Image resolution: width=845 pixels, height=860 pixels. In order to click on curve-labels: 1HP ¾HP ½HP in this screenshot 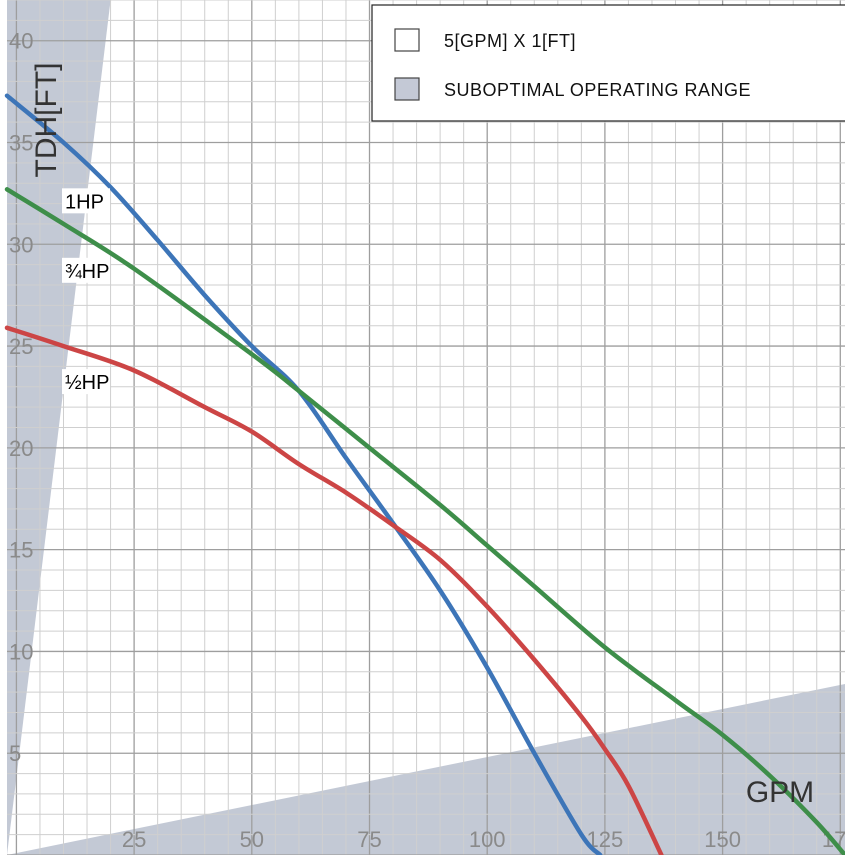, I will do `click(86, 291)`.